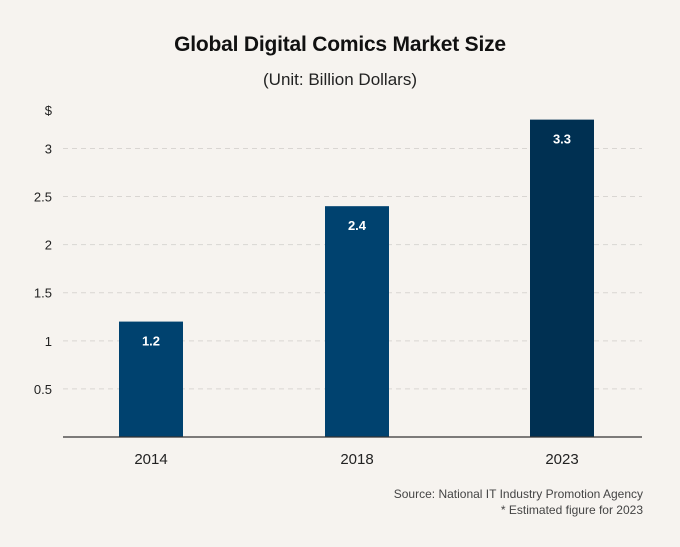 This screenshot has height=547, width=680. I want to click on x-tick-label: 2014, so click(150, 459).